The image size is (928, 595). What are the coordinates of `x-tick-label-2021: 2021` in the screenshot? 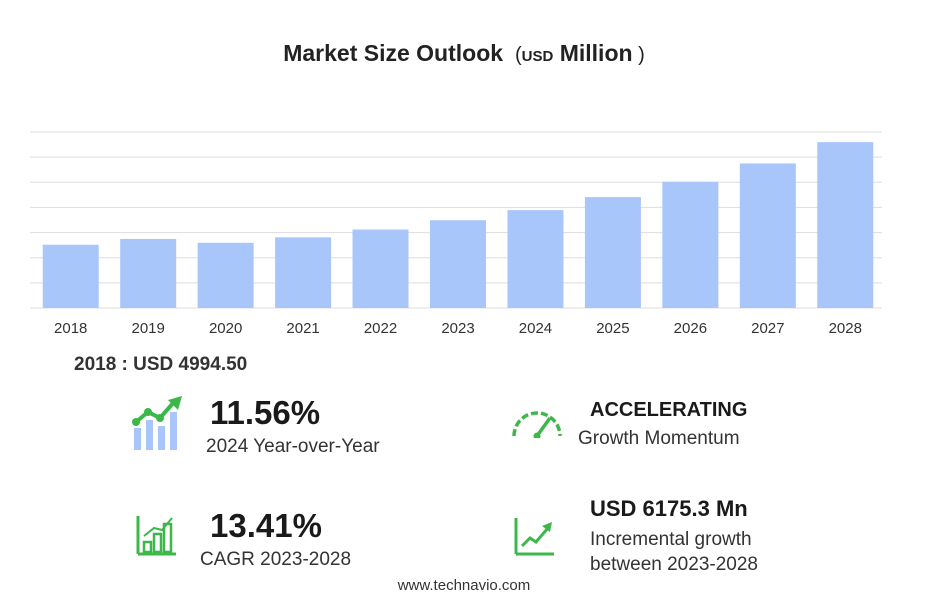 It's located at (302, 328).